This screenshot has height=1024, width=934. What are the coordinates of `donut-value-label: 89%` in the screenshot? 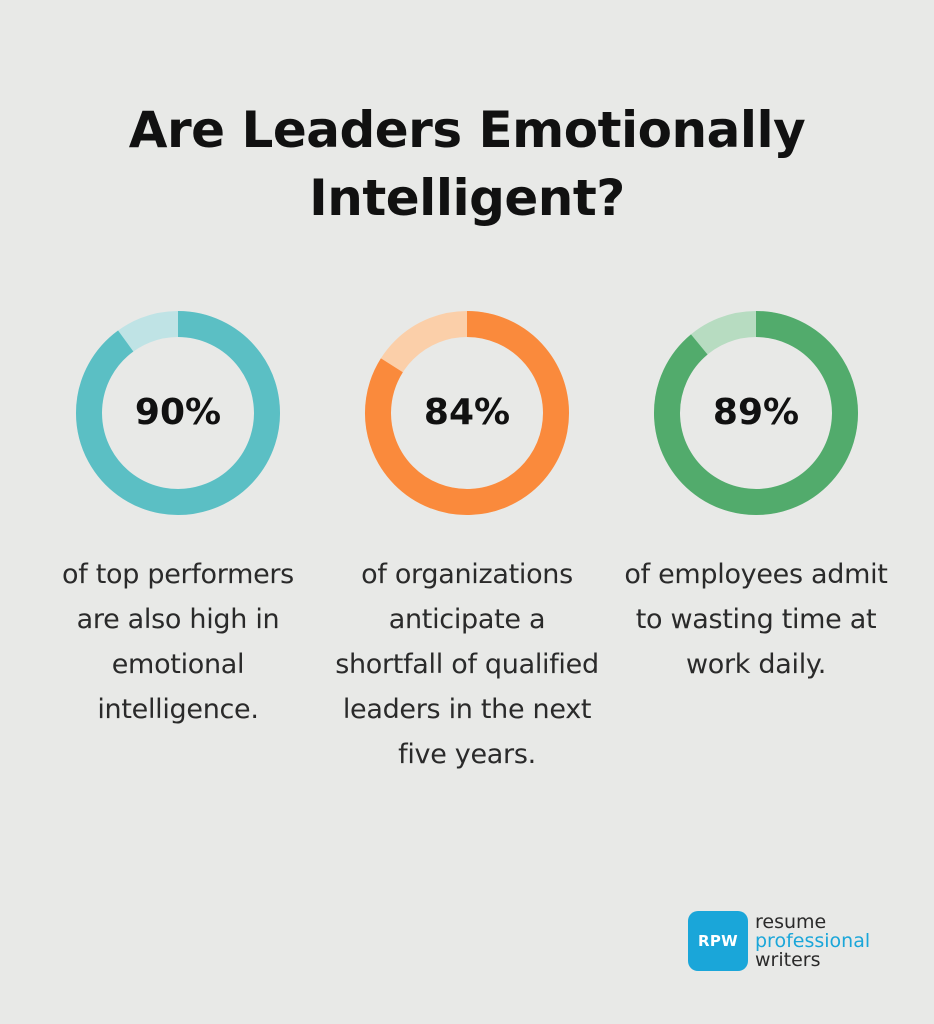 It's located at (756, 412).